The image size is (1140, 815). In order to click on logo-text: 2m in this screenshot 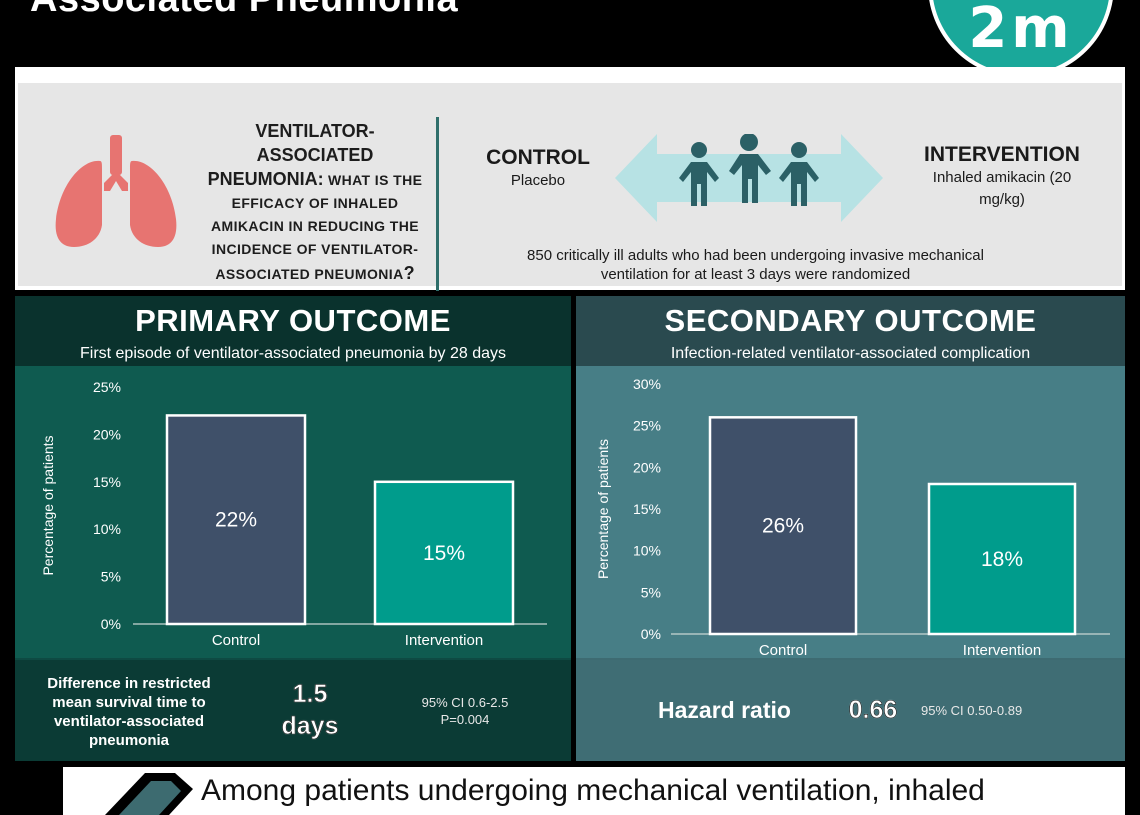, I will do `click(1021, 30)`.